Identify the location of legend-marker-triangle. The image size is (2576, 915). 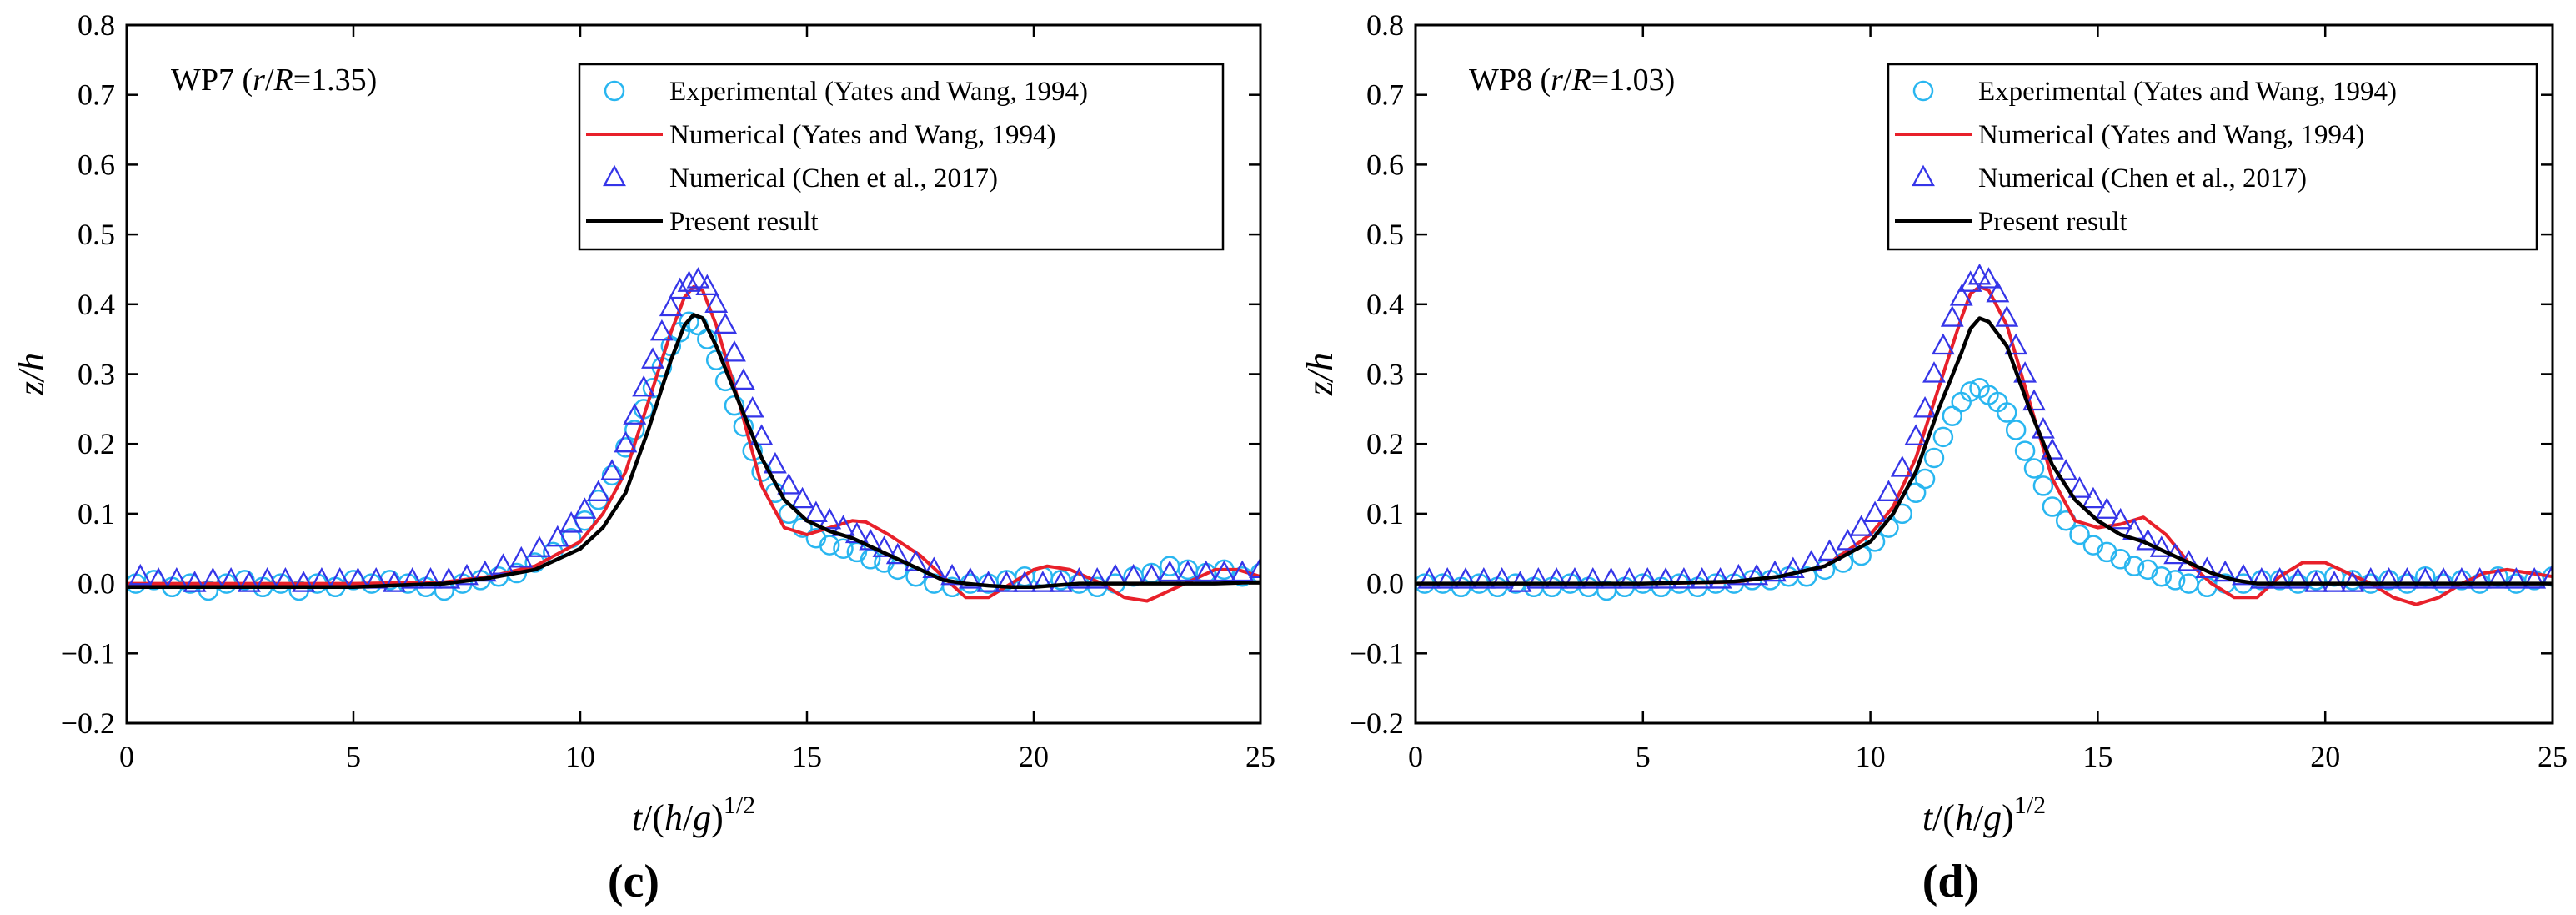
(614, 175).